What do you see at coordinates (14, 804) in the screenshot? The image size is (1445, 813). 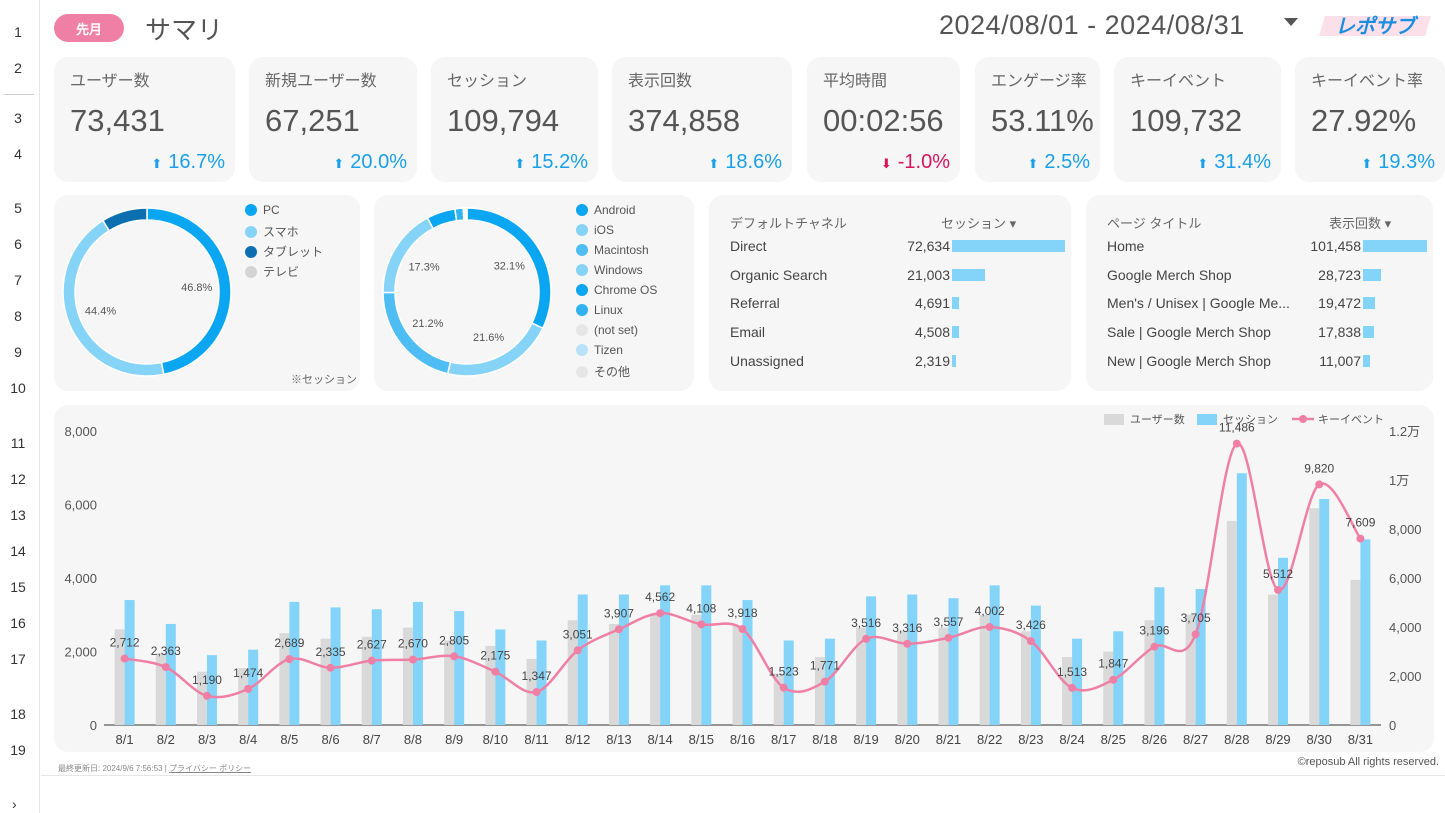 I see `chevron-right-icon: ›` at bounding box center [14, 804].